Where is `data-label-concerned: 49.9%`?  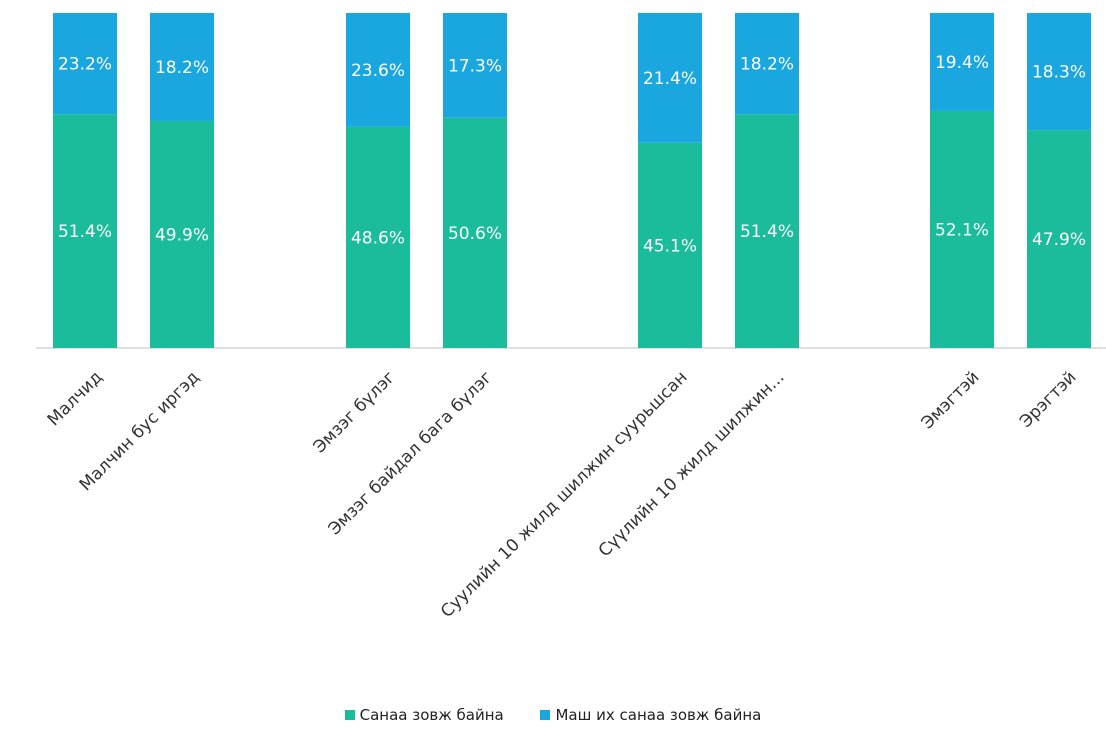 data-label-concerned: 49.9% is located at coordinates (182, 235).